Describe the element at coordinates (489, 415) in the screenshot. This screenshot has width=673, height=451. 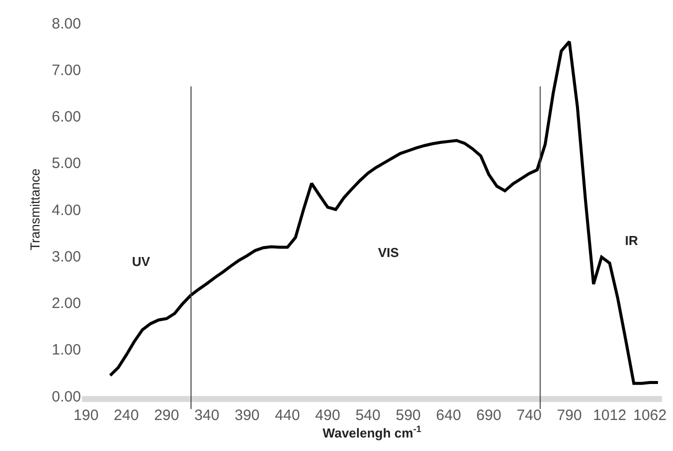
I see `x-tick-label: 690` at that location.